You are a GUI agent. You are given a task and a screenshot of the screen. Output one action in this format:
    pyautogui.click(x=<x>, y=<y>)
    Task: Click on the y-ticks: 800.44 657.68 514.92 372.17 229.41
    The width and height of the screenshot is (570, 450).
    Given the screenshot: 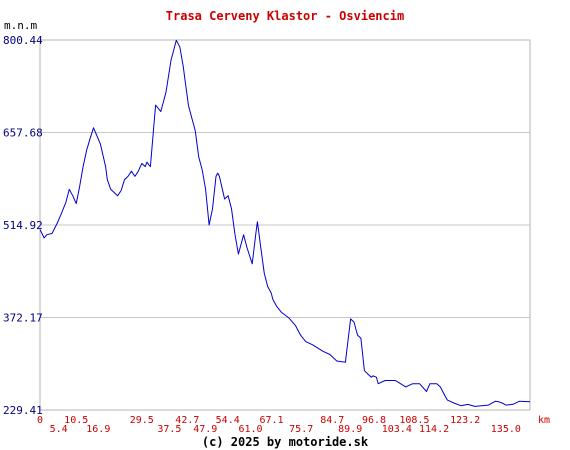 What is the action you would take?
    pyautogui.click(x=23, y=225)
    